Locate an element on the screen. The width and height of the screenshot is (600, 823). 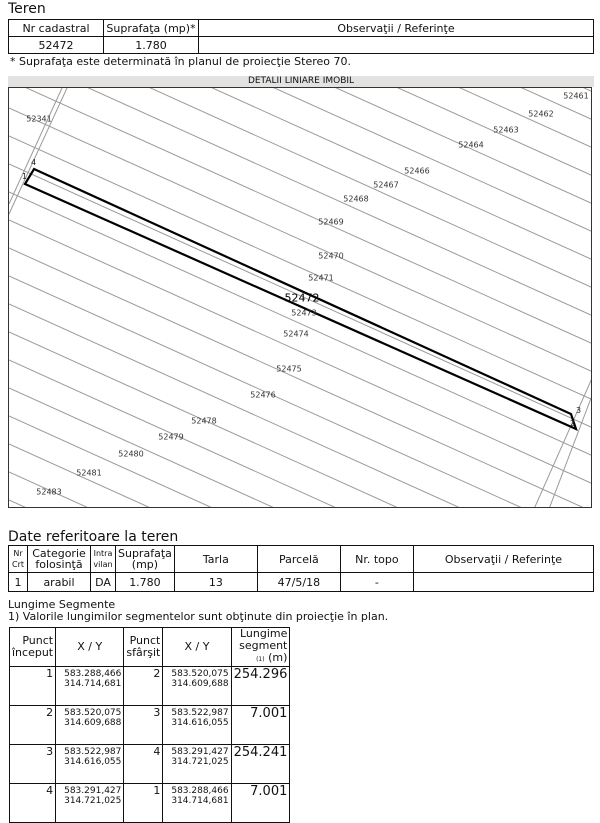
start-x: 583.522,987 is located at coordinates (93, 752).